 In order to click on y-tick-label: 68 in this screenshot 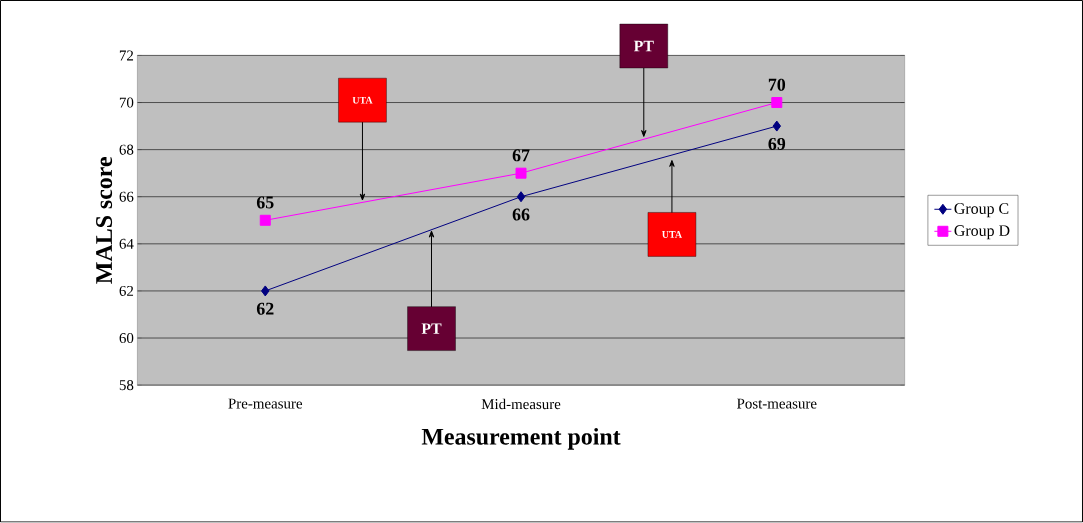, I will do `click(126, 149)`.